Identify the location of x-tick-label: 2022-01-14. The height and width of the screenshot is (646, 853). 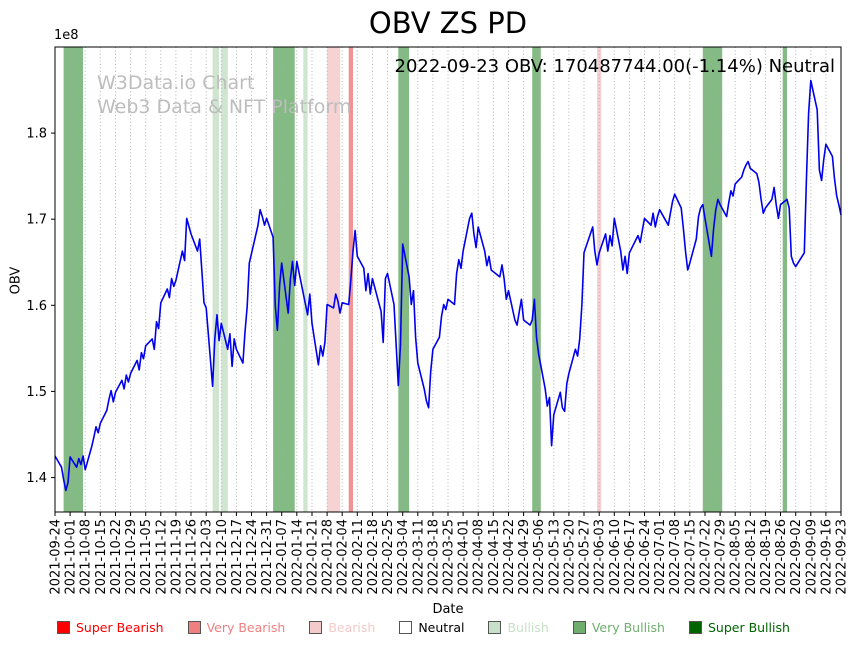
(297, 557).